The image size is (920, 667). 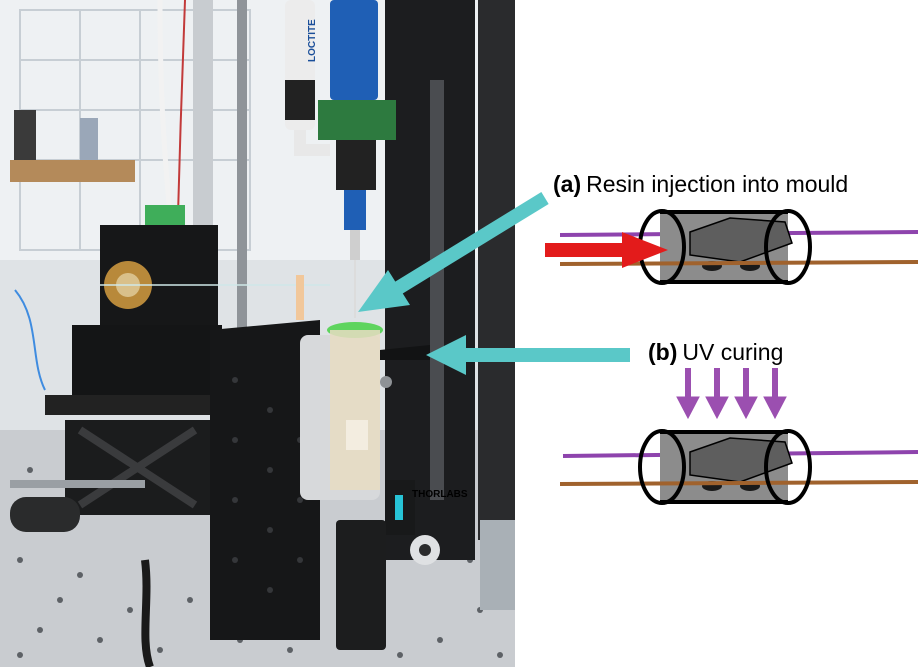 What do you see at coordinates (528, 355) in the screenshot?
I see `pointer-arrow-b` at bounding box center [528, 355].